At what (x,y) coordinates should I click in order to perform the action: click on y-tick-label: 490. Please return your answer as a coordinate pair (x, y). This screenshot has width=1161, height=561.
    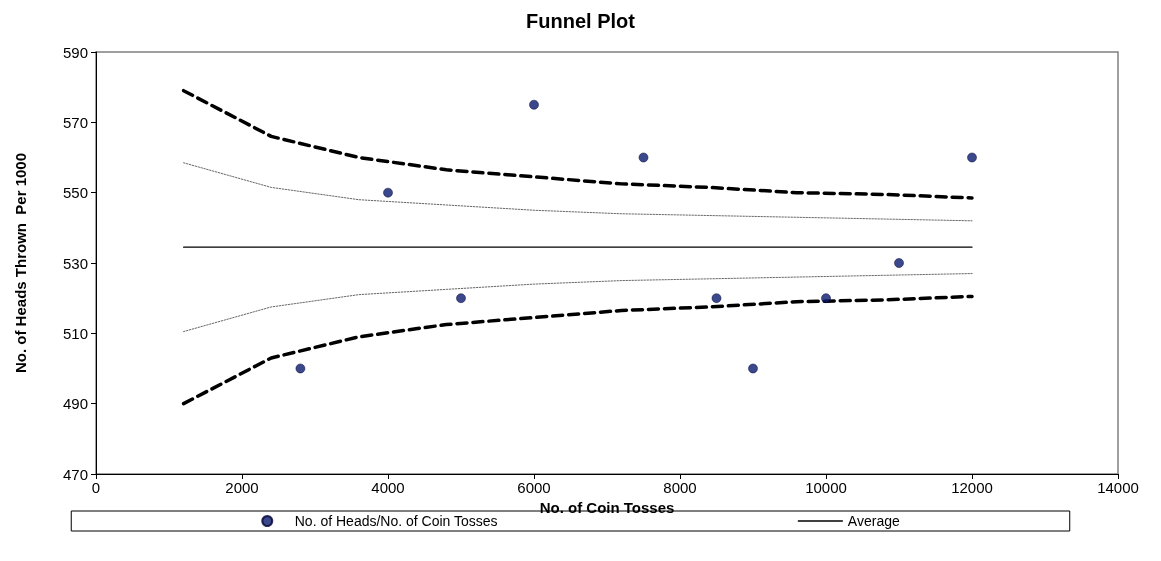
    Looking at the image, I should click on (75, 404).